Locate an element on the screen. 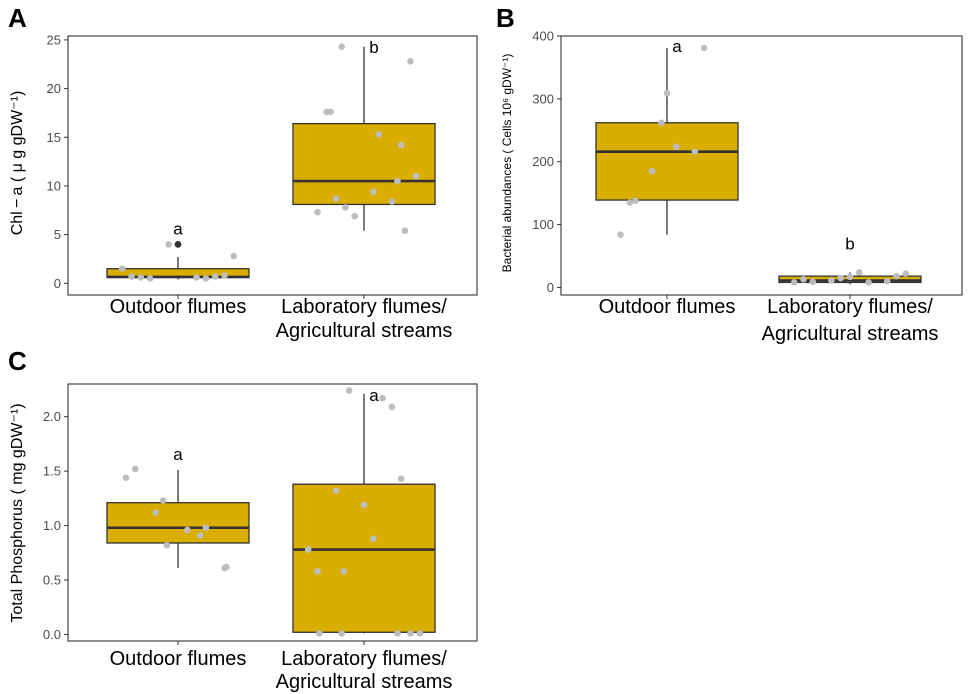 Image resolution: width=969 pixels, height=694 pixels. y-tick-label: 200 is located at coordinates (543, 161).